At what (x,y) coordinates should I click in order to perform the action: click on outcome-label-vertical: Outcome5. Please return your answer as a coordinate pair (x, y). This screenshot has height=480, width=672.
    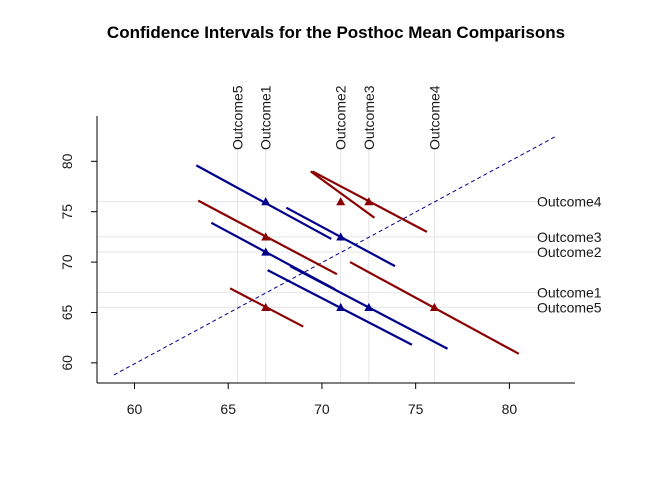
    Looking at the image, I should click on (238, 117).